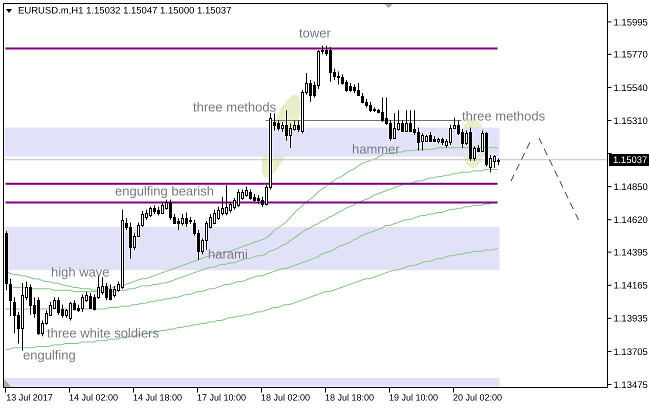 This screenshot has width=649, height=409. What do you see at coordinates (631, 121) in the screenshot?
I see `y-tick-label: 1.15310` at bounding box center [631, 121].